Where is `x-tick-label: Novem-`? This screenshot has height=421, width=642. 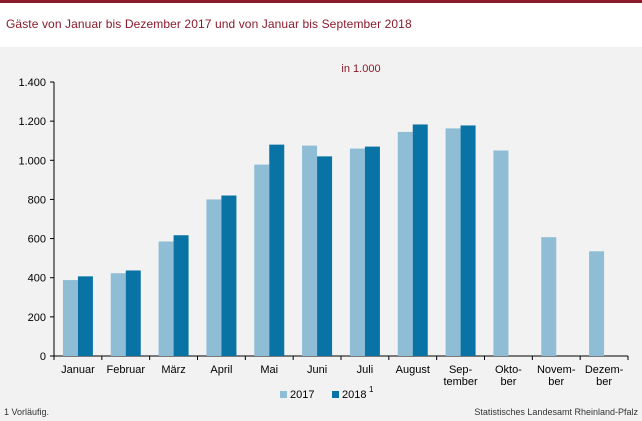 x-tick-label: Novem- is located at coordinates (556, 370).